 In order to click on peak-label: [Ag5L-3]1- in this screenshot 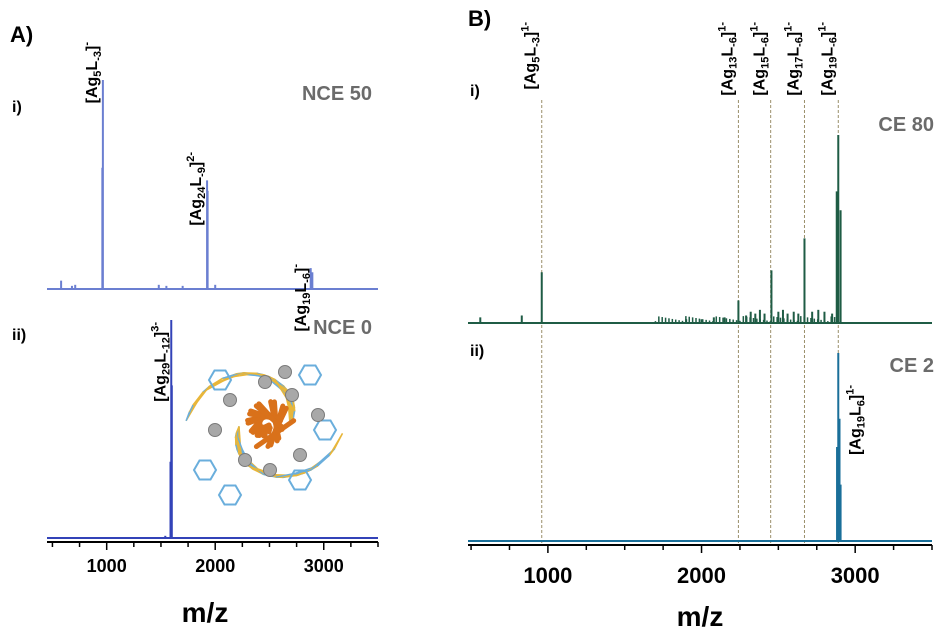, I will do `click(531, 56)`.